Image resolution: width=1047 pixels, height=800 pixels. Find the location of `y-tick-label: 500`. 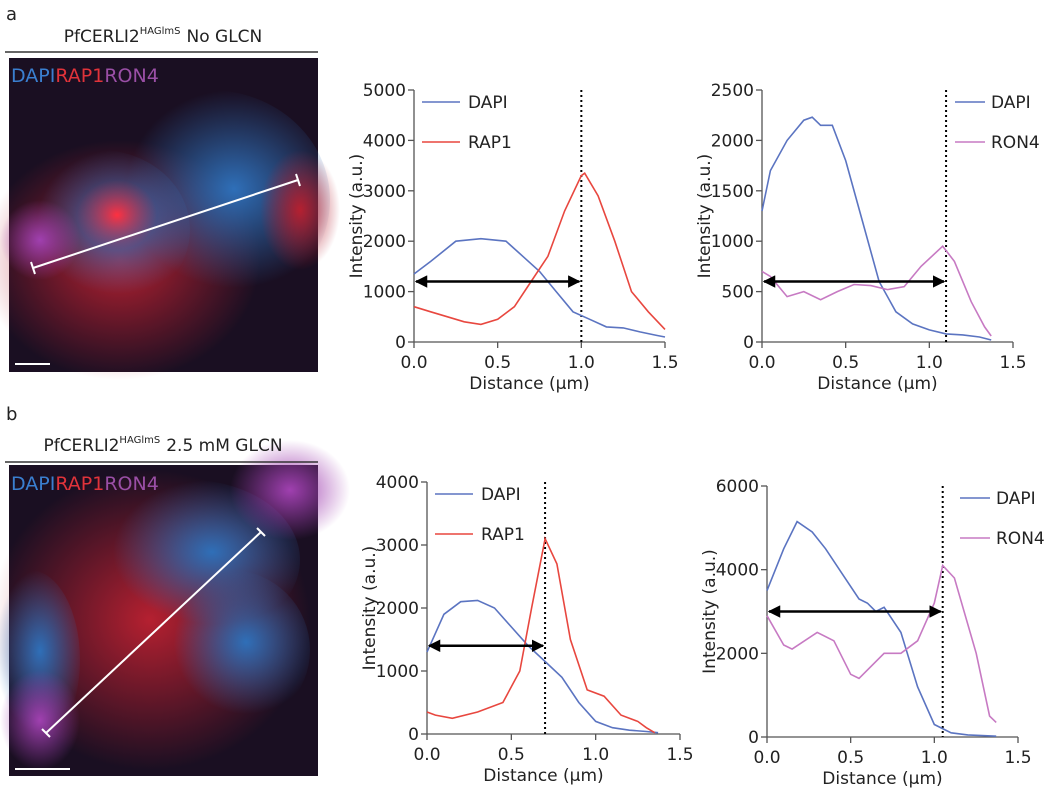

y-tick-label: 500 is located at coordinates (738, 293).